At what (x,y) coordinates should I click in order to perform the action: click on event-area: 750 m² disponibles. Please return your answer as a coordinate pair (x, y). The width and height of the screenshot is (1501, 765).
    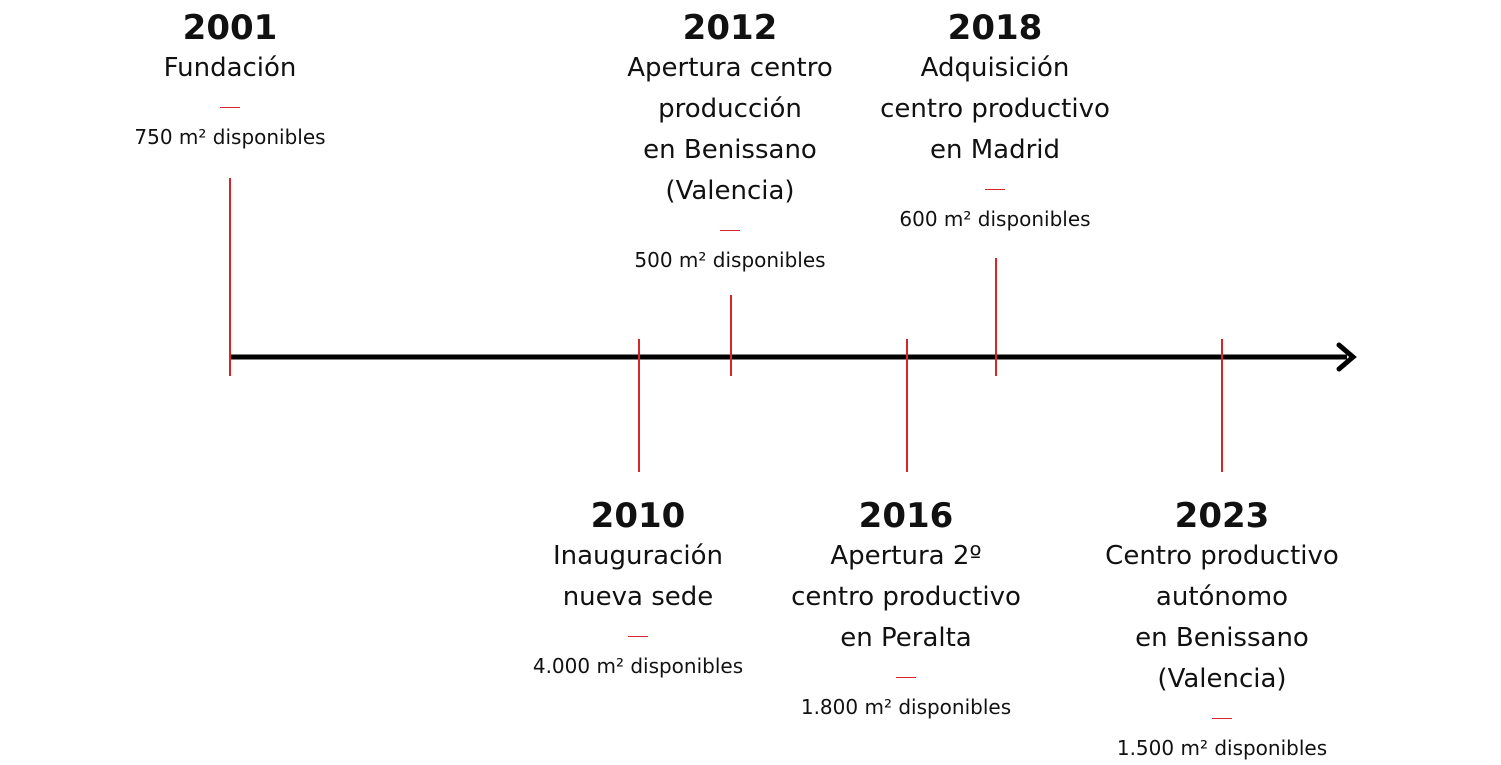
    Looking at the image, I should click on (230, 137).